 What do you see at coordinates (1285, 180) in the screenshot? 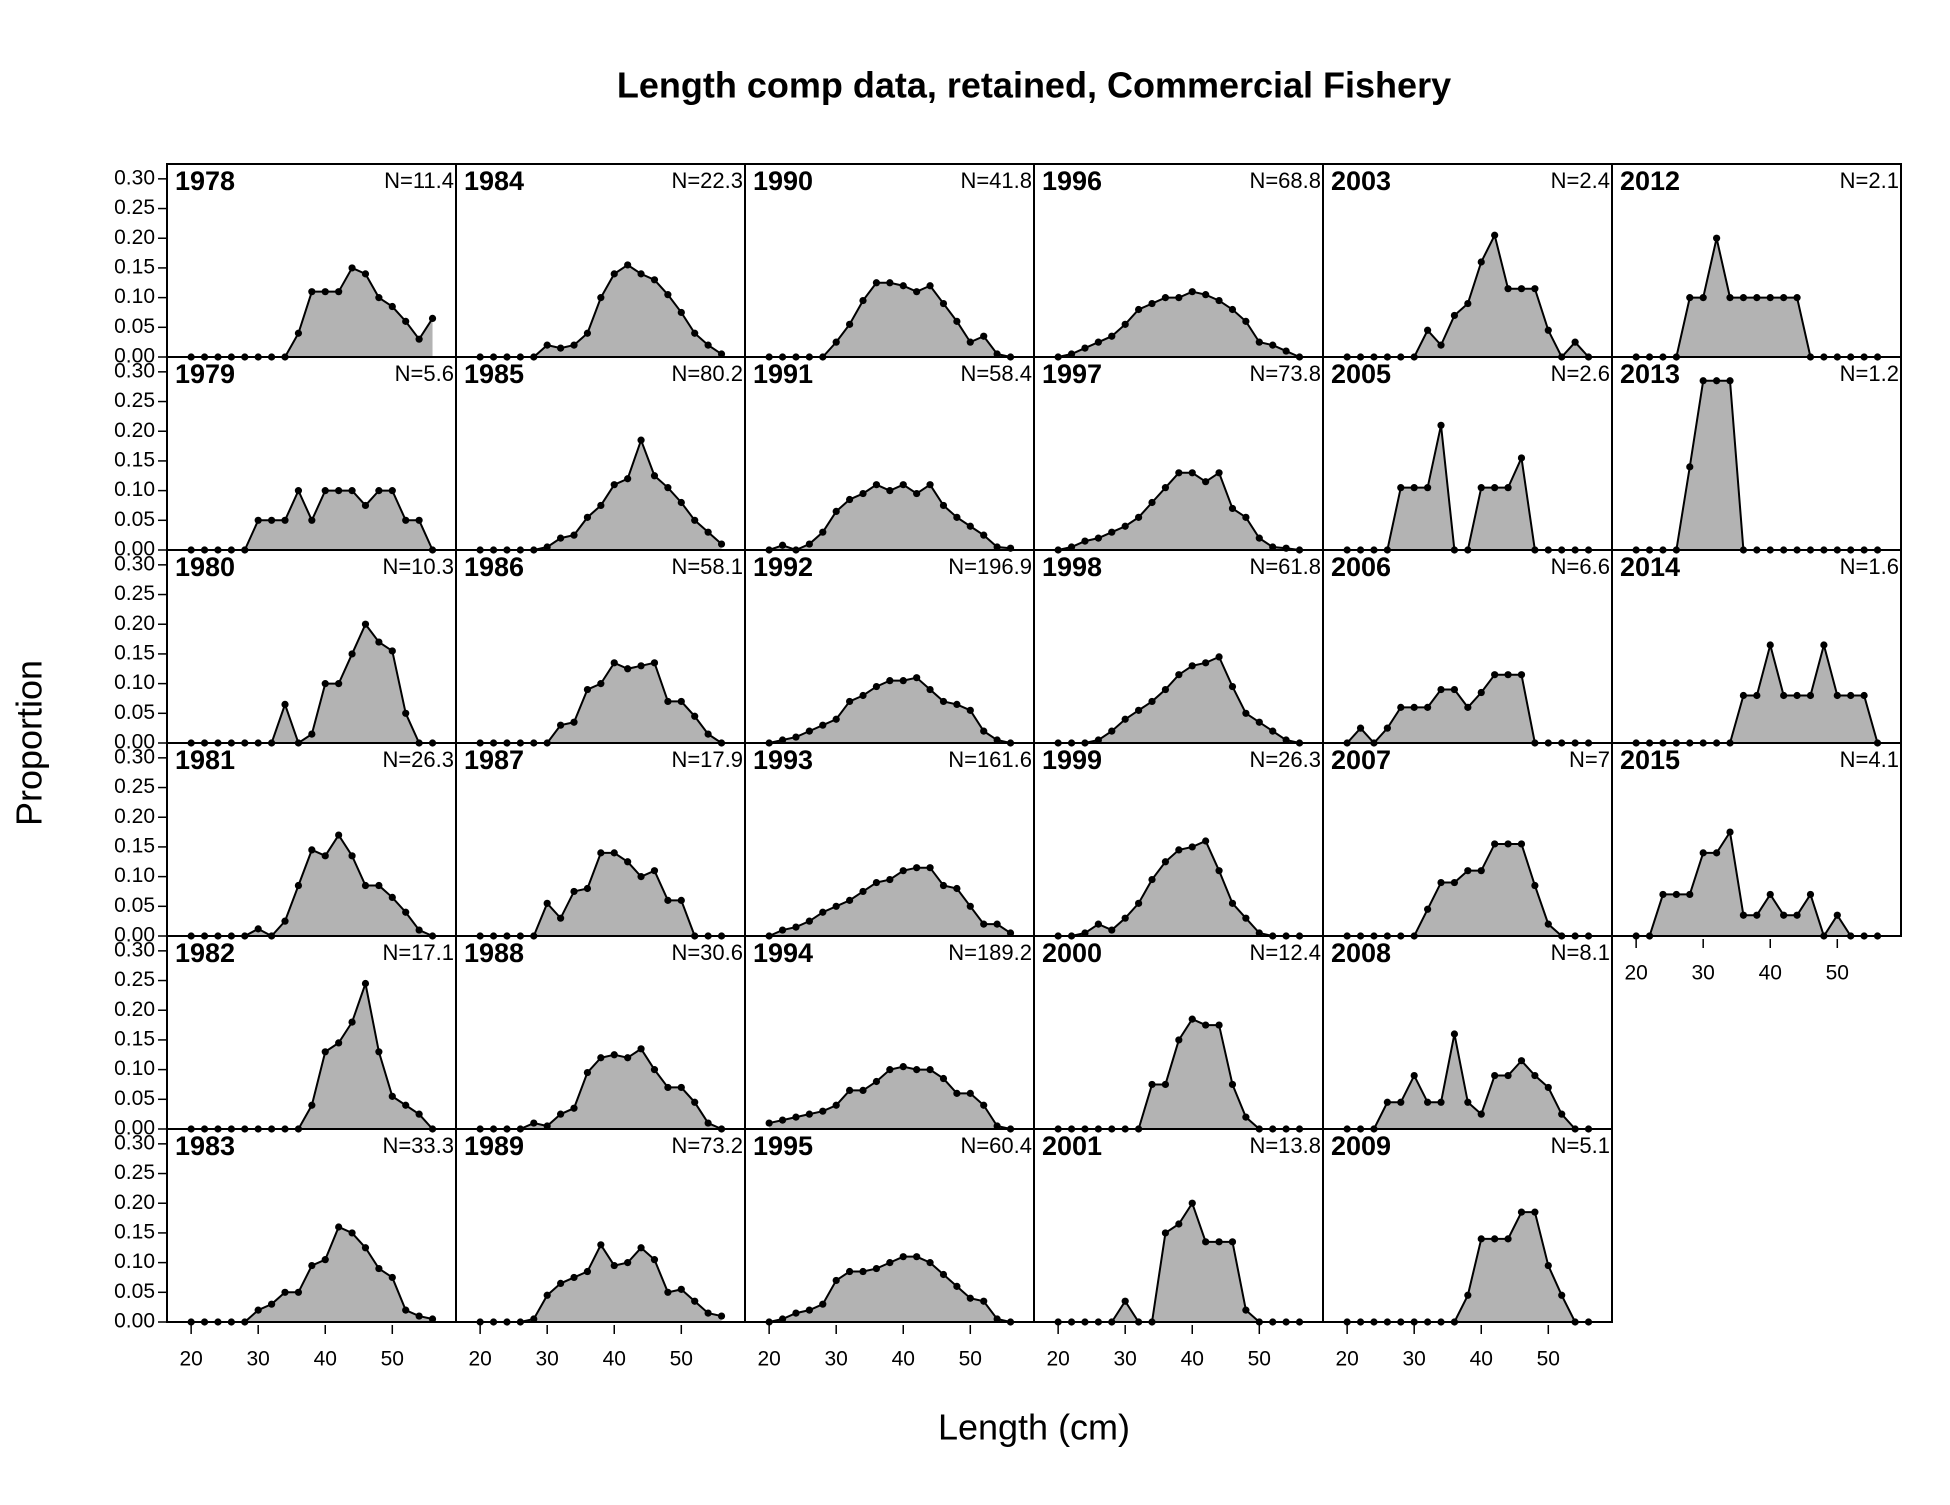
I see `panel-n: N=68.8` at bounding box center [1285, 180].